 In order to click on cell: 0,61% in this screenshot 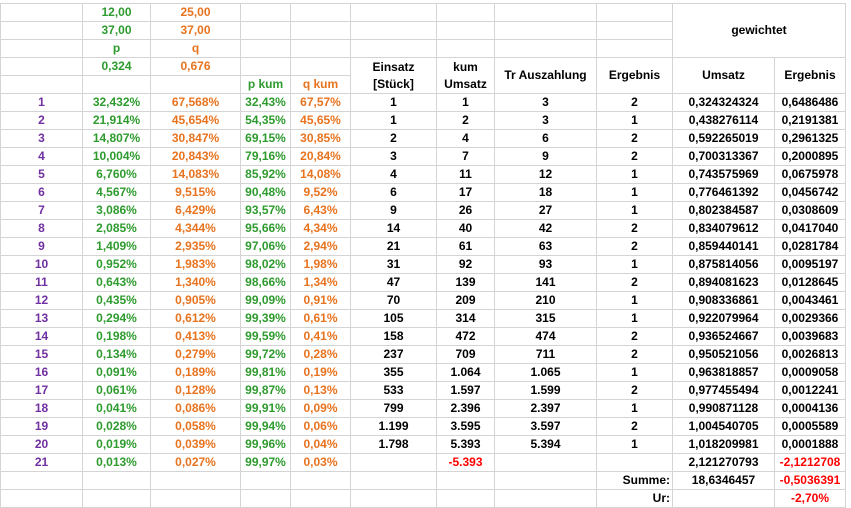, I will do `click(320, 318)`.